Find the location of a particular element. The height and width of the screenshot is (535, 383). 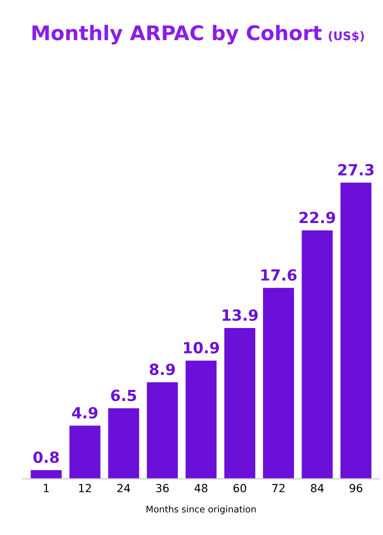

x-tick-label: 96 is located at coordinates (356, 488).